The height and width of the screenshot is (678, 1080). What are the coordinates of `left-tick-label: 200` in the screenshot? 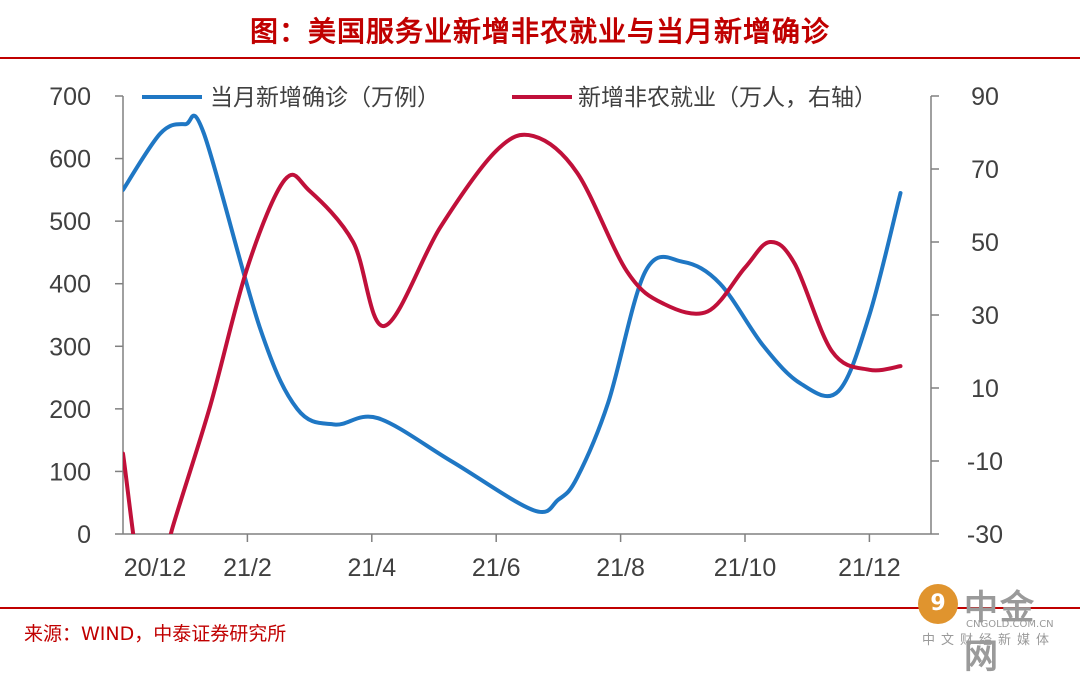 It's located at (70, 410).